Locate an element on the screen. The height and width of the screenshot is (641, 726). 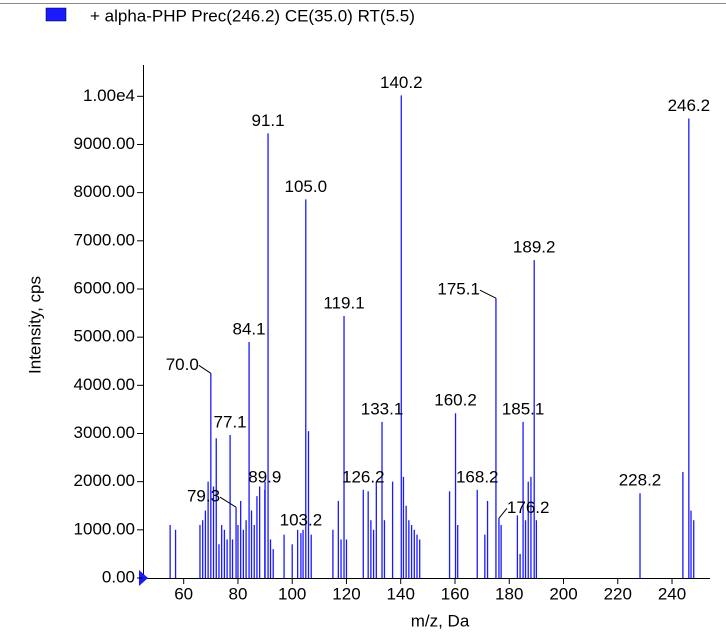
x-tick-label: 120 is located at coordinates (346, 593).